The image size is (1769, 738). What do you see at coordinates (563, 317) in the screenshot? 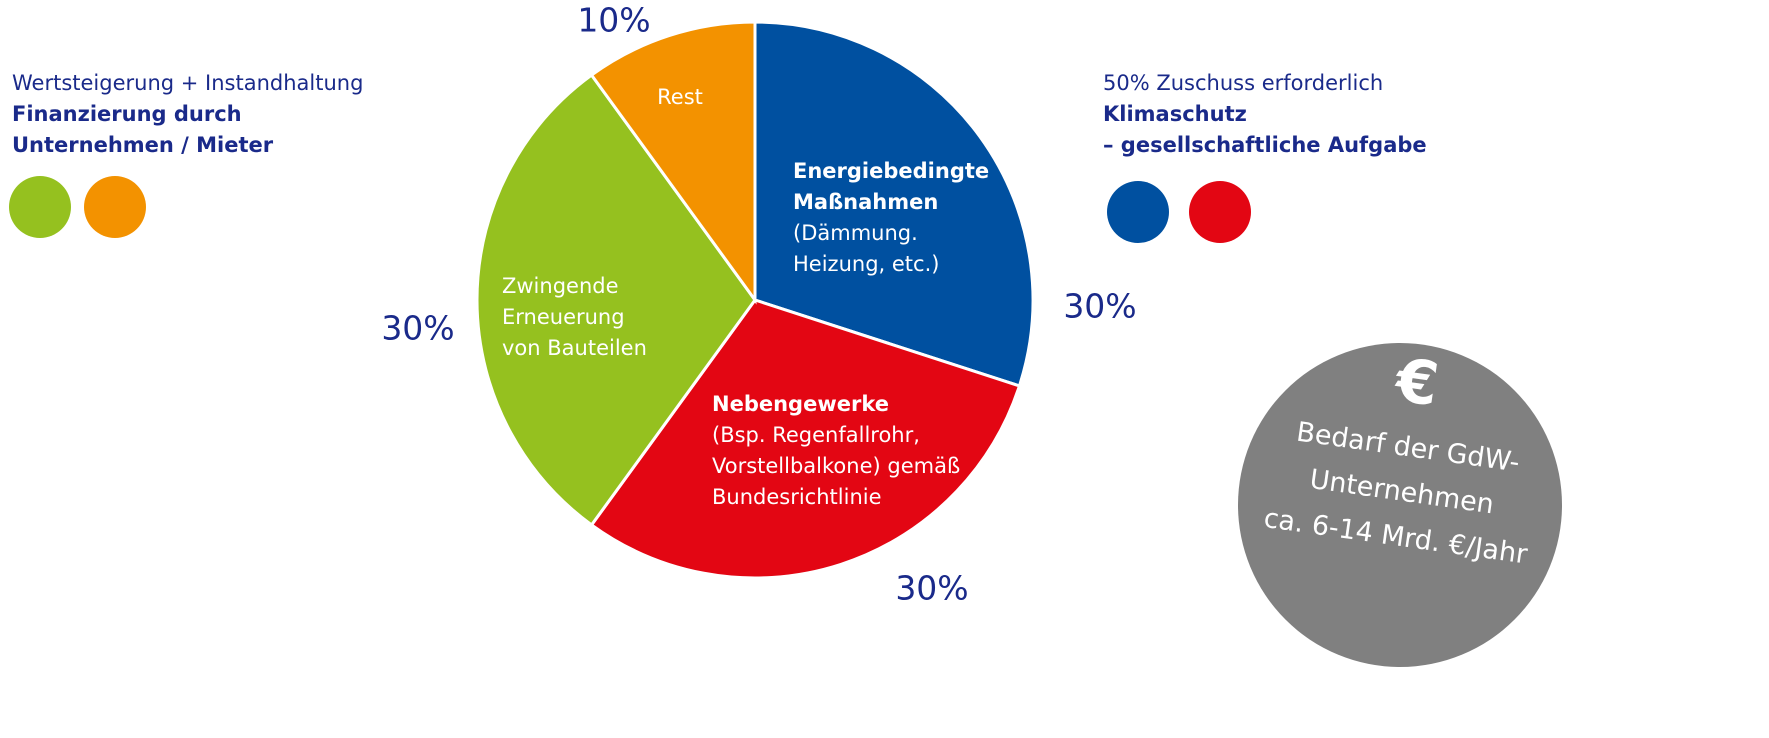
I see `slice-label: Erneuerung` at bounding box center [563, 317].